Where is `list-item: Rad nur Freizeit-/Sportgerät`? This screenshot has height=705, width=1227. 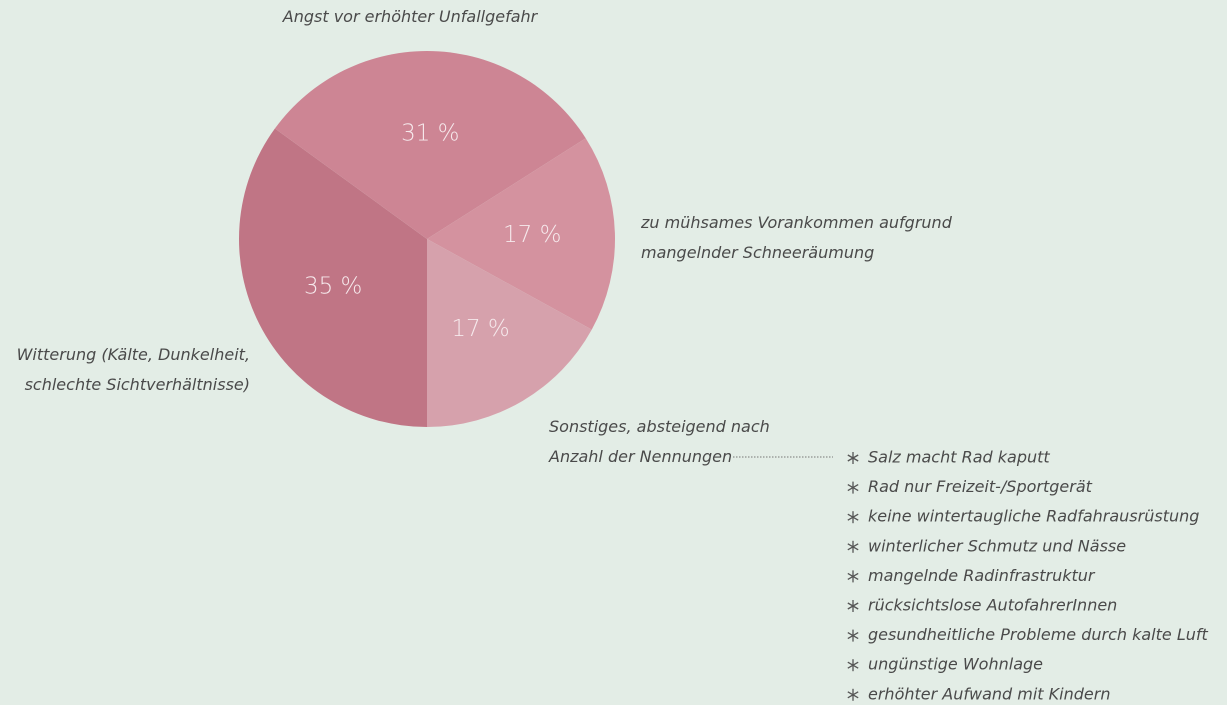
list-item: Rad nur Freizeit-/Sportgerät is located at coordinates (980, 486).